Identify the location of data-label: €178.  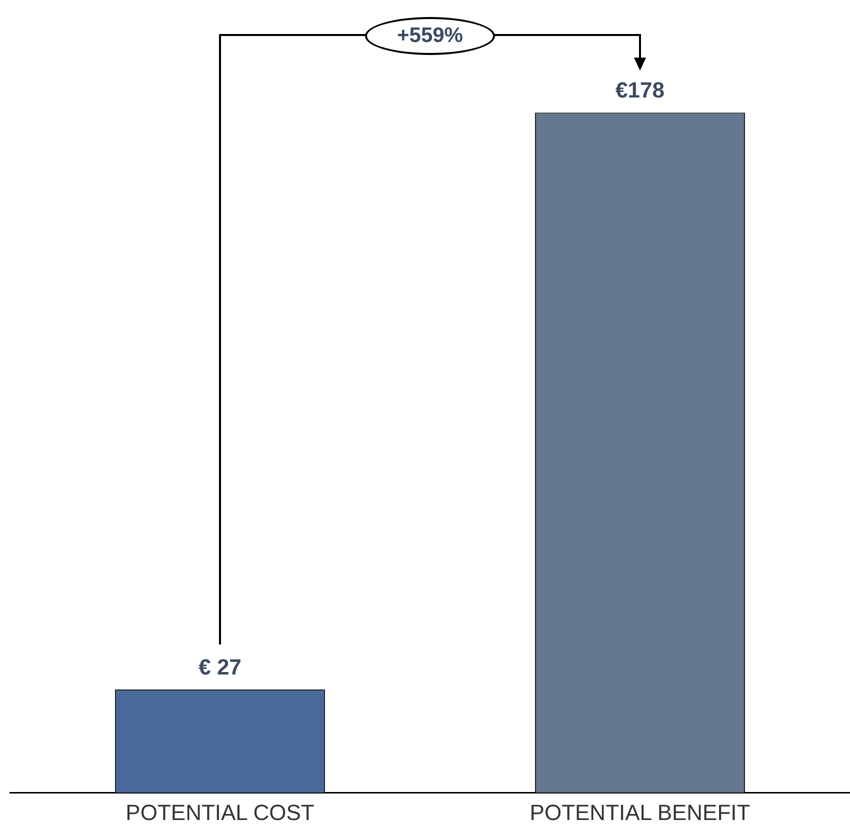
(640, 90).